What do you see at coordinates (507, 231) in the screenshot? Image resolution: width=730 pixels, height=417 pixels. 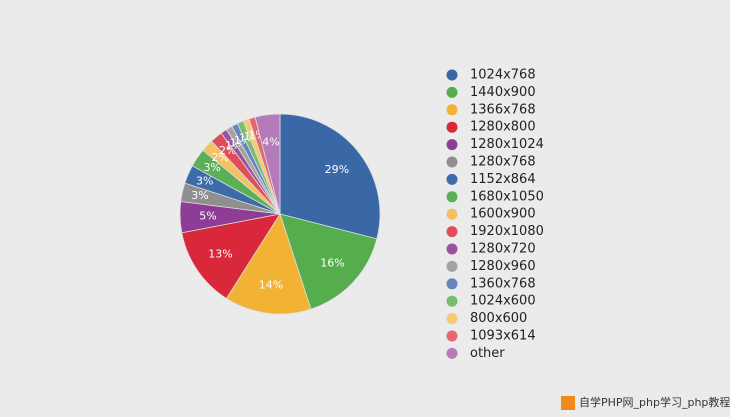 I see `legend-label: 1920x1080` at bounding box center [507, 231].